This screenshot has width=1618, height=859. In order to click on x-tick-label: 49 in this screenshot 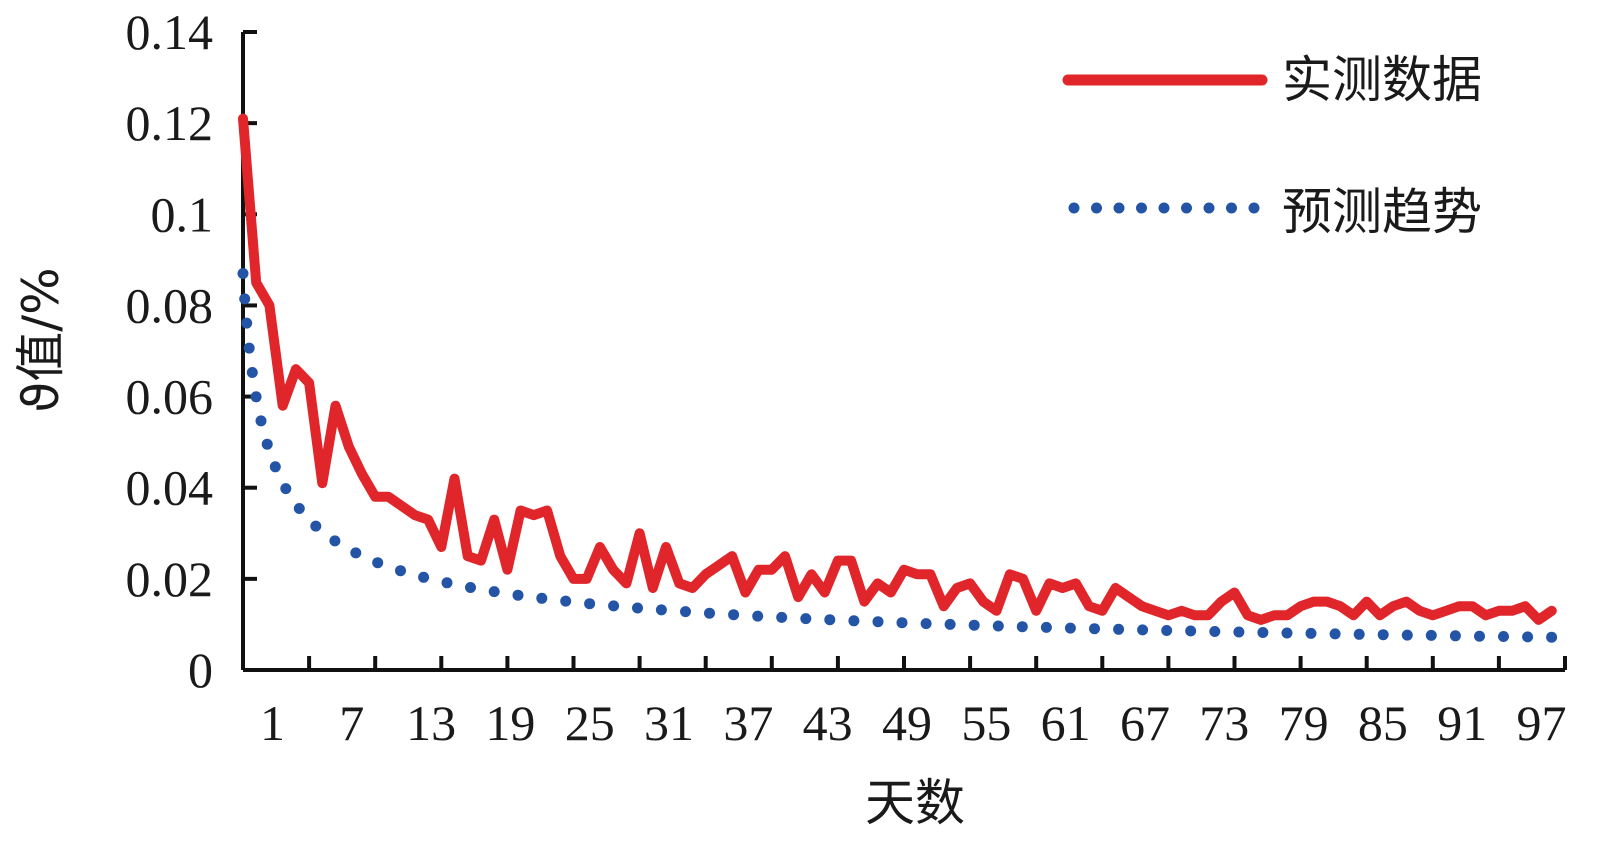, I will do `click(907, 723)`.